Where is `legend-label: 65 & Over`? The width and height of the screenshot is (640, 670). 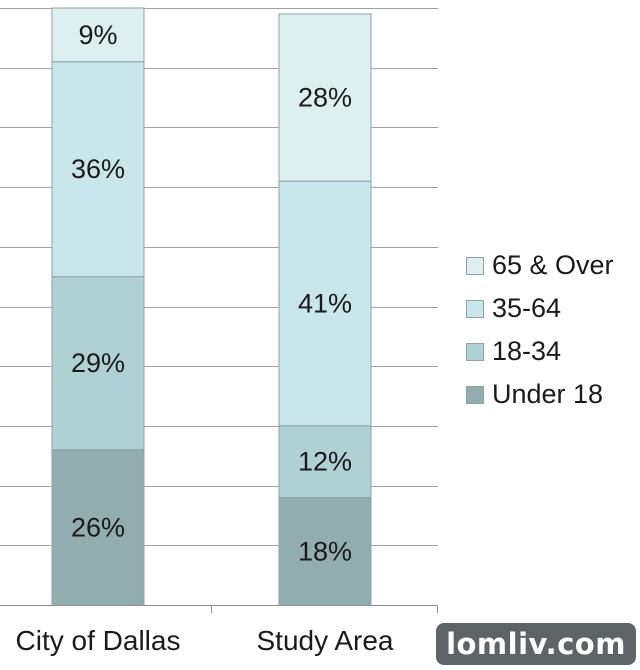 legend-label: 65 & Over is located at coordinates (553, 265).